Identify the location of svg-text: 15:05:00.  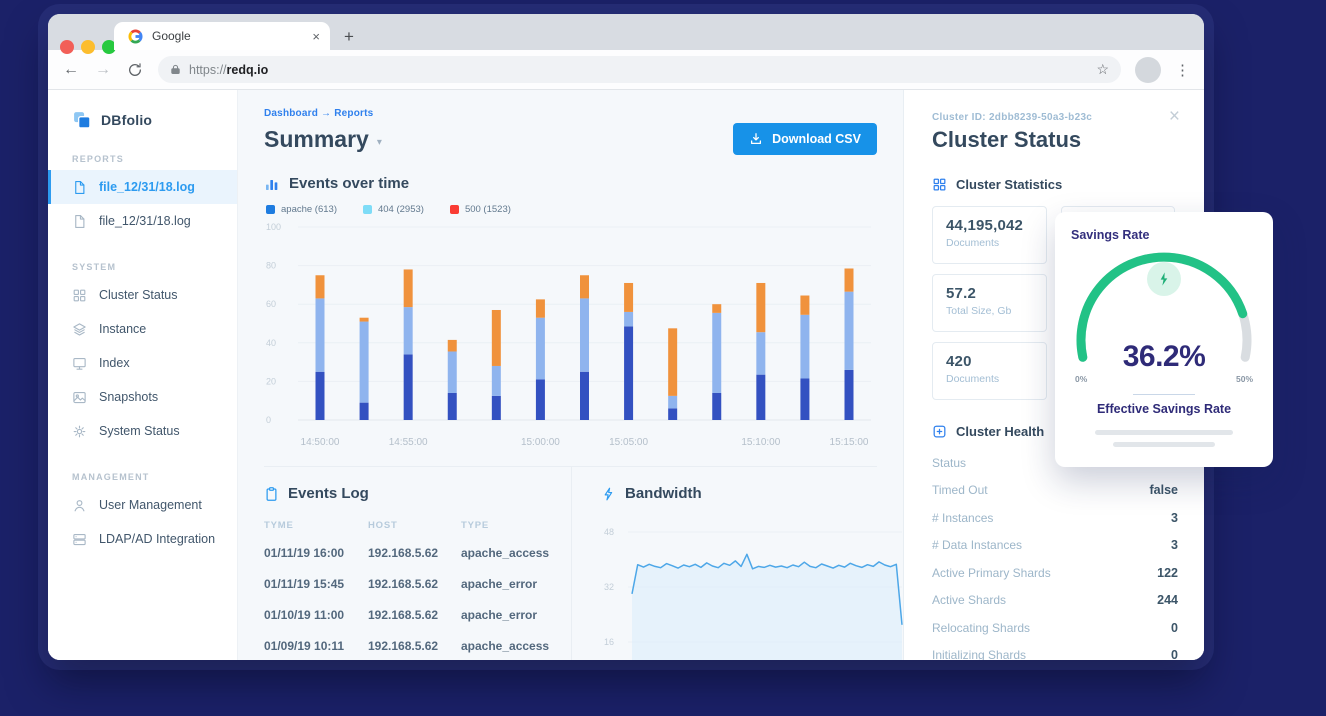
(628, 442).